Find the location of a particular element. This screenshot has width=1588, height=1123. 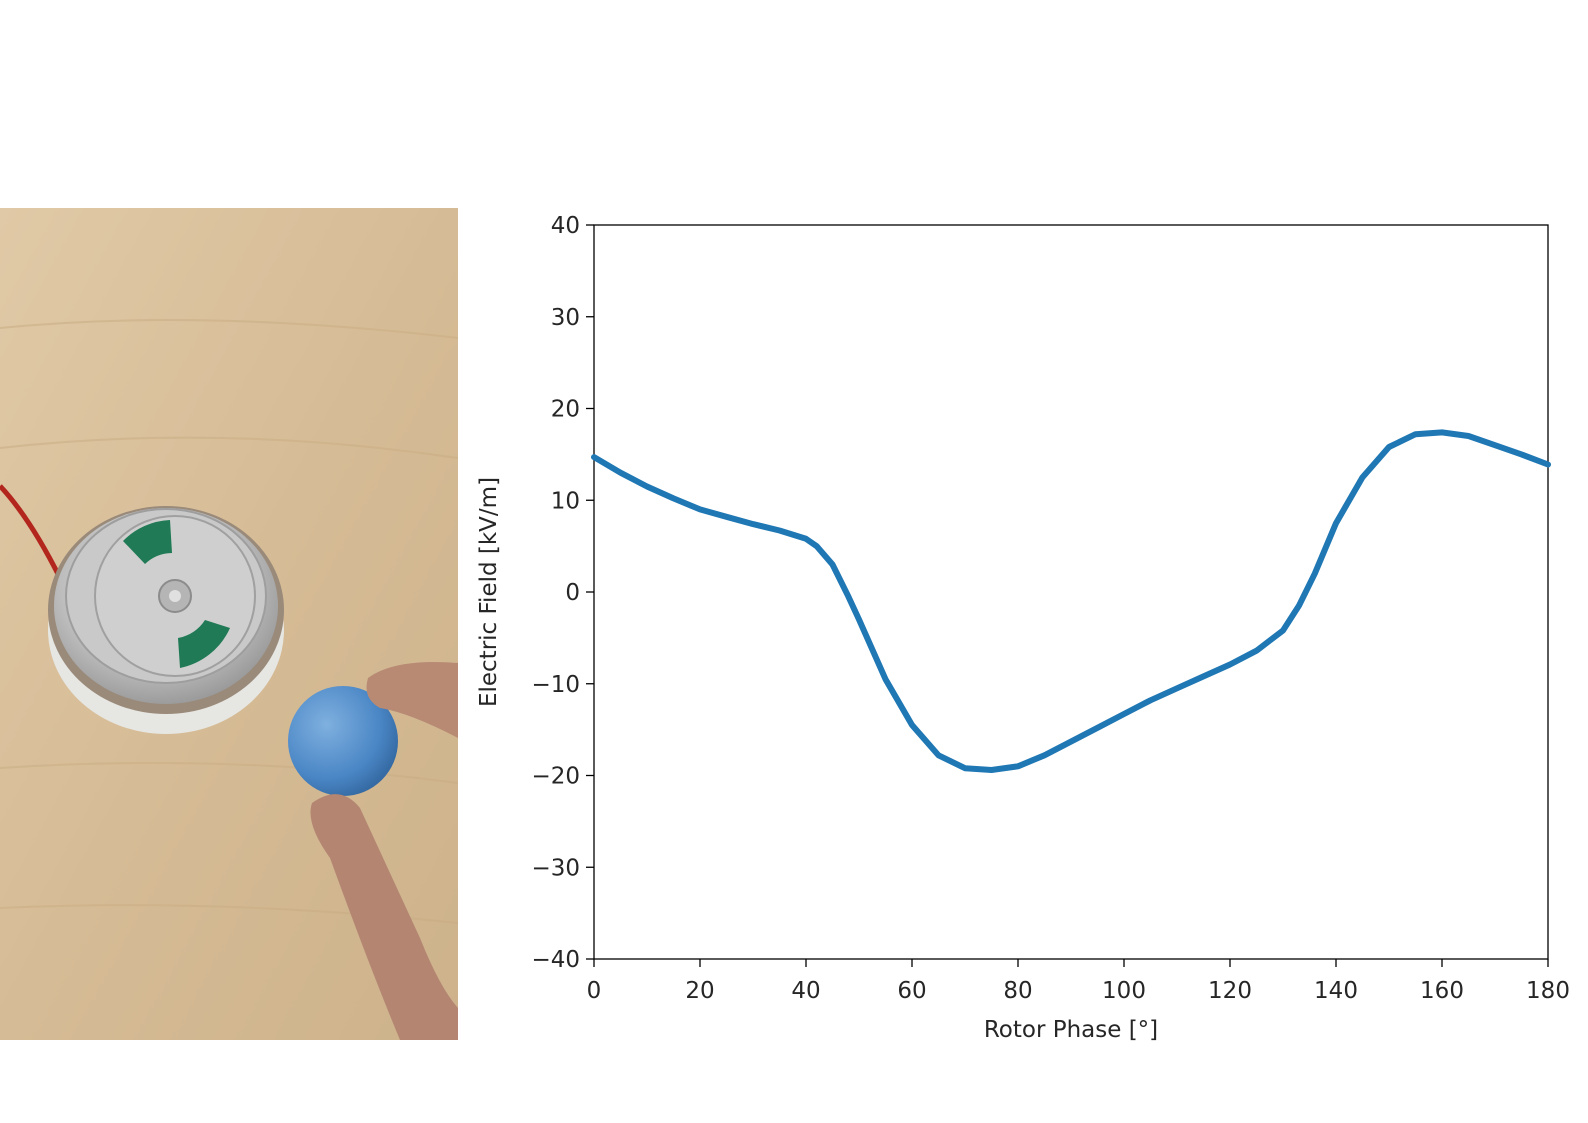

y-axis: 40 30 20 10 0 −10 −20 −30 −40 is located at coordinates (562, 593).